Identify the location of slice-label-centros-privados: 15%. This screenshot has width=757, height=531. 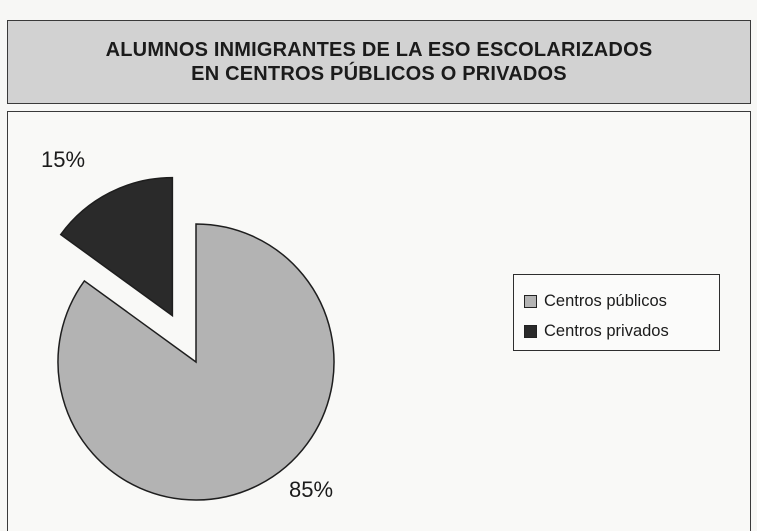
(63, 159).